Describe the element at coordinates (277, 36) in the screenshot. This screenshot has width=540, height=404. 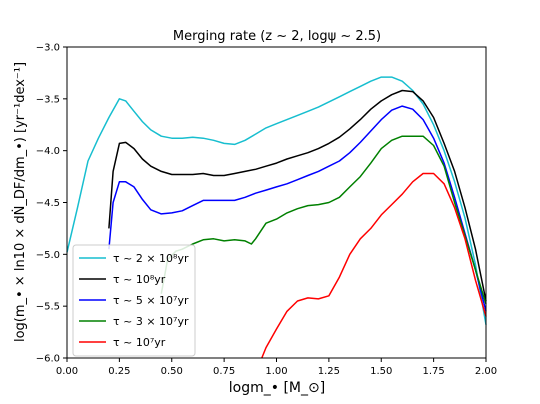
I see `chart-title: Merging rate (z ~ 2, logψ ~ 2.5)` at that location.